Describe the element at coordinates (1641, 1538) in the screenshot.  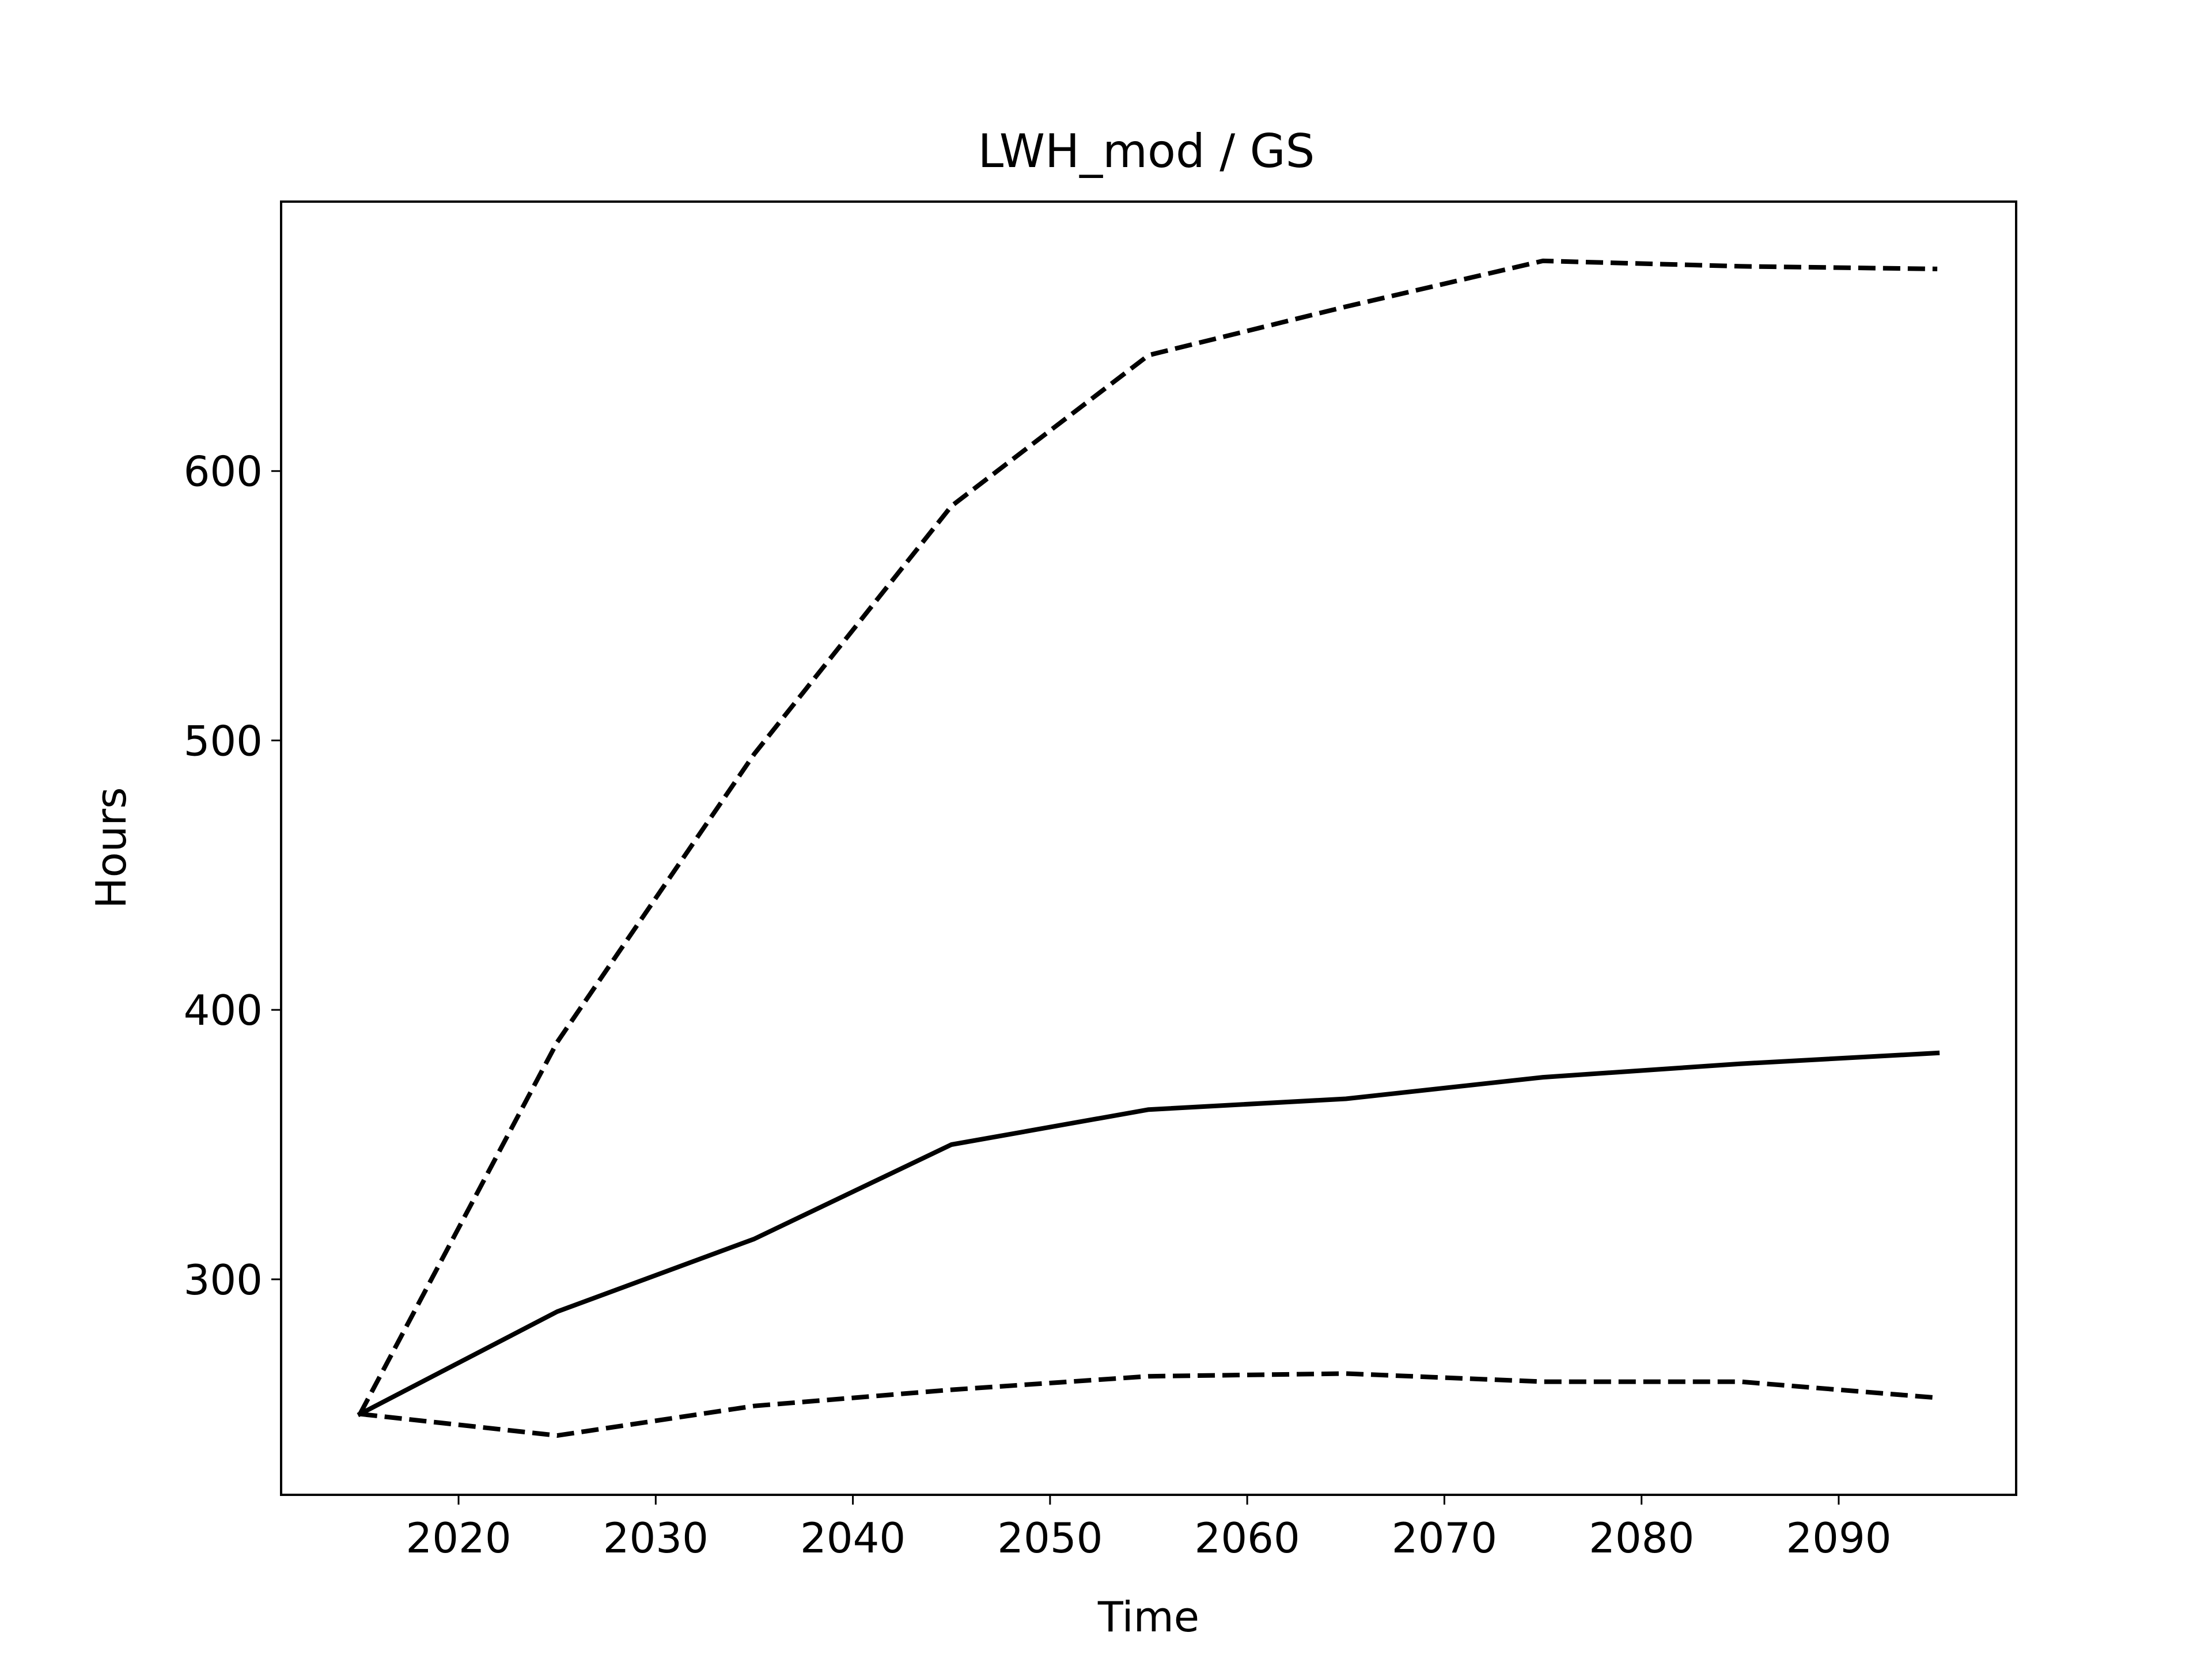
I see `x-tick-label: 2080` at that location.